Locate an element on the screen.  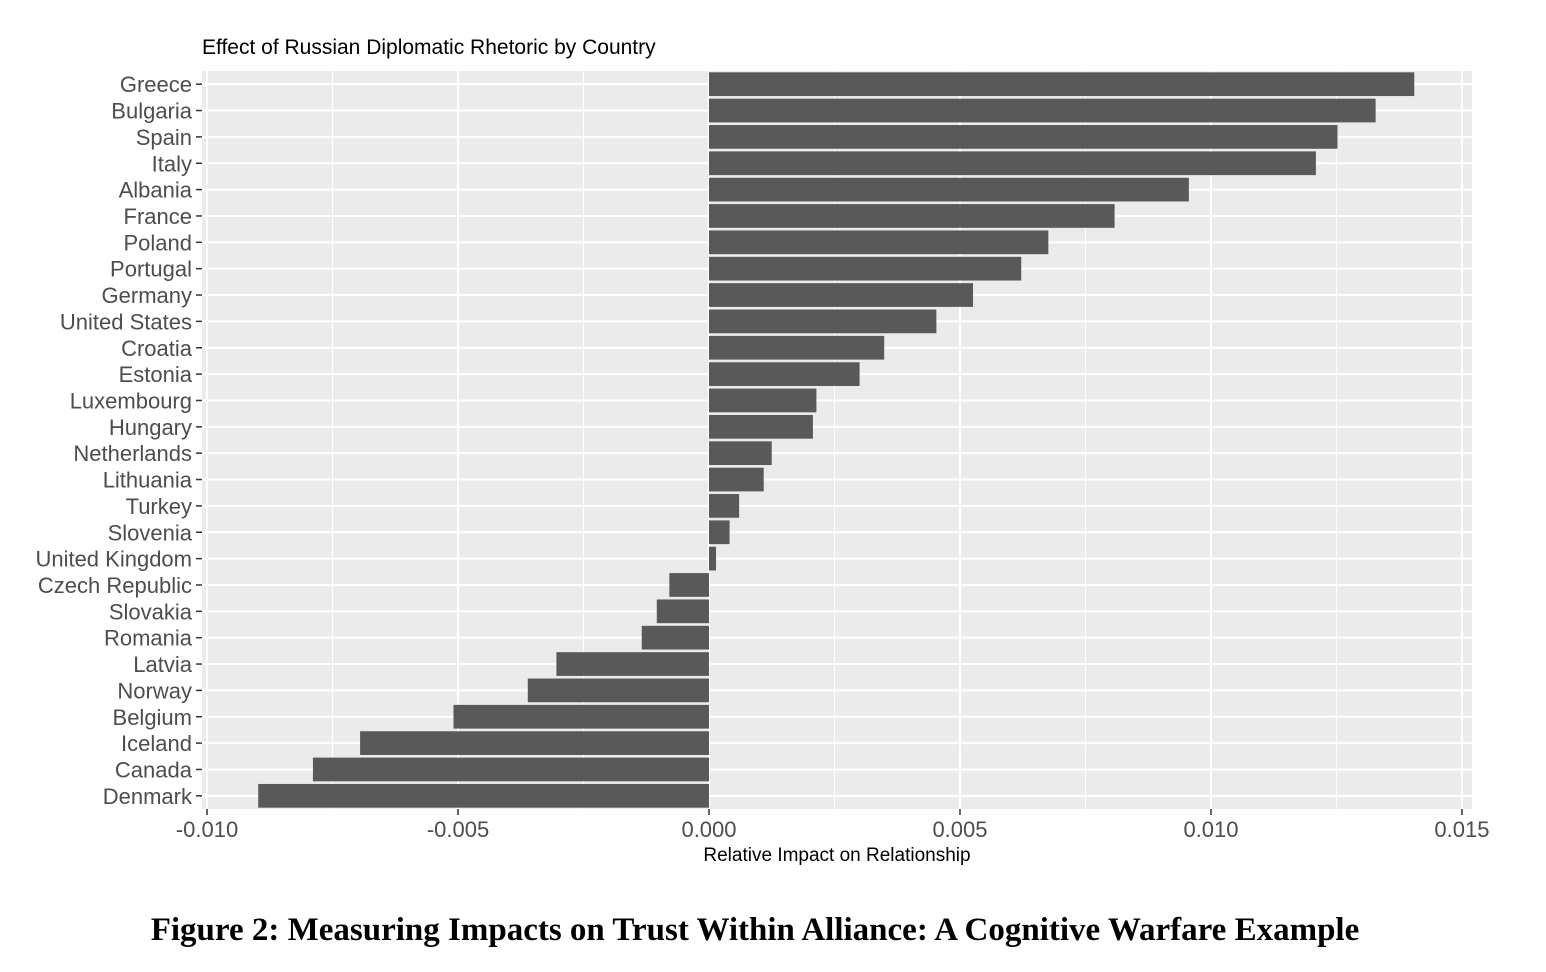
y-tick-label: Belgium is located at coordinates (152, 717).